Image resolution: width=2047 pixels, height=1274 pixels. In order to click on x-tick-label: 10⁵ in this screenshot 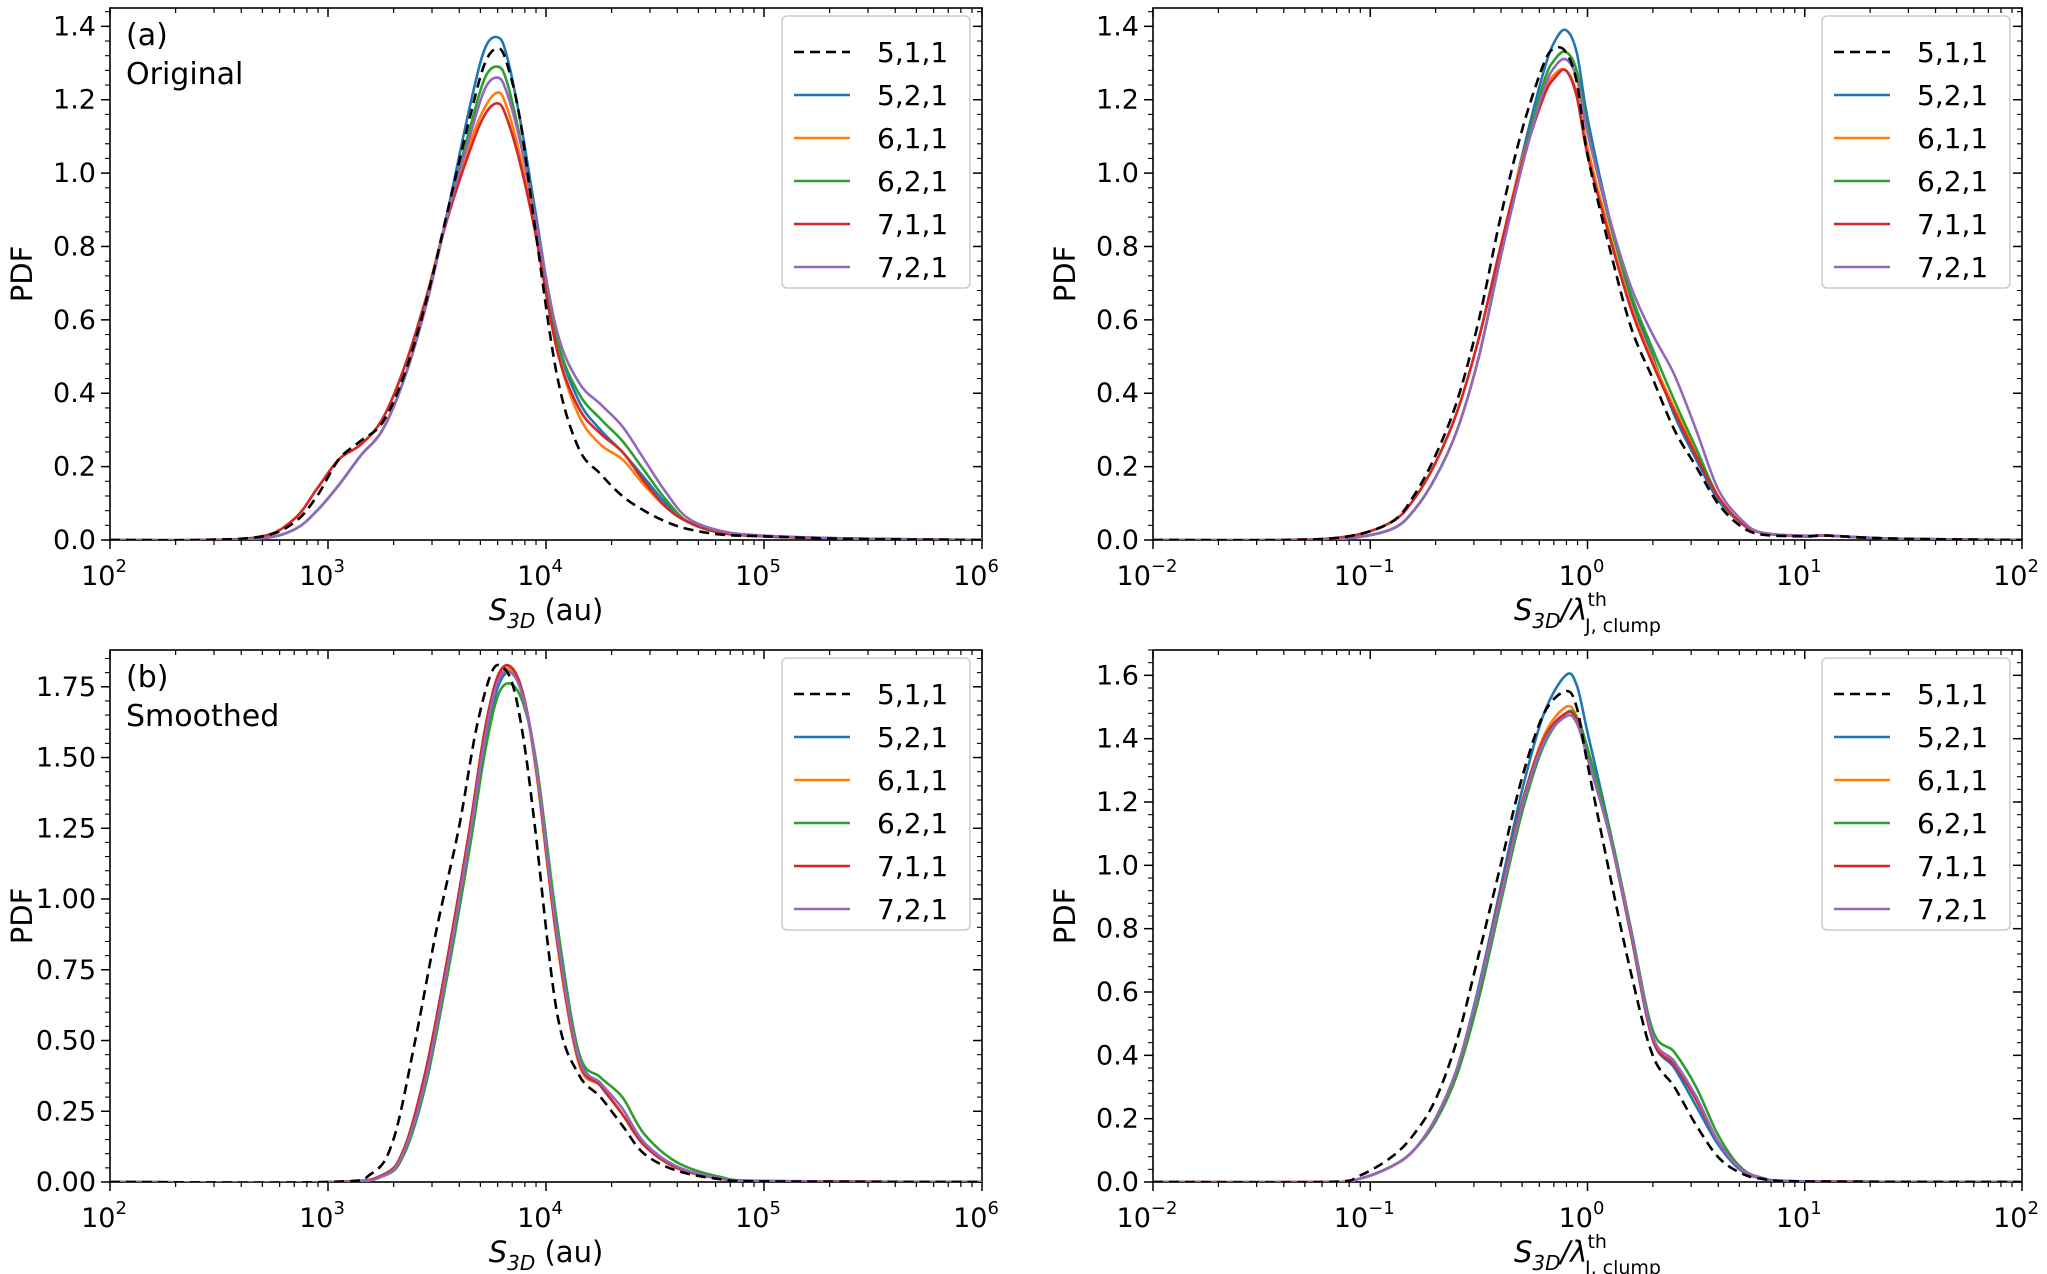, I will do `click(758, 1216)`.